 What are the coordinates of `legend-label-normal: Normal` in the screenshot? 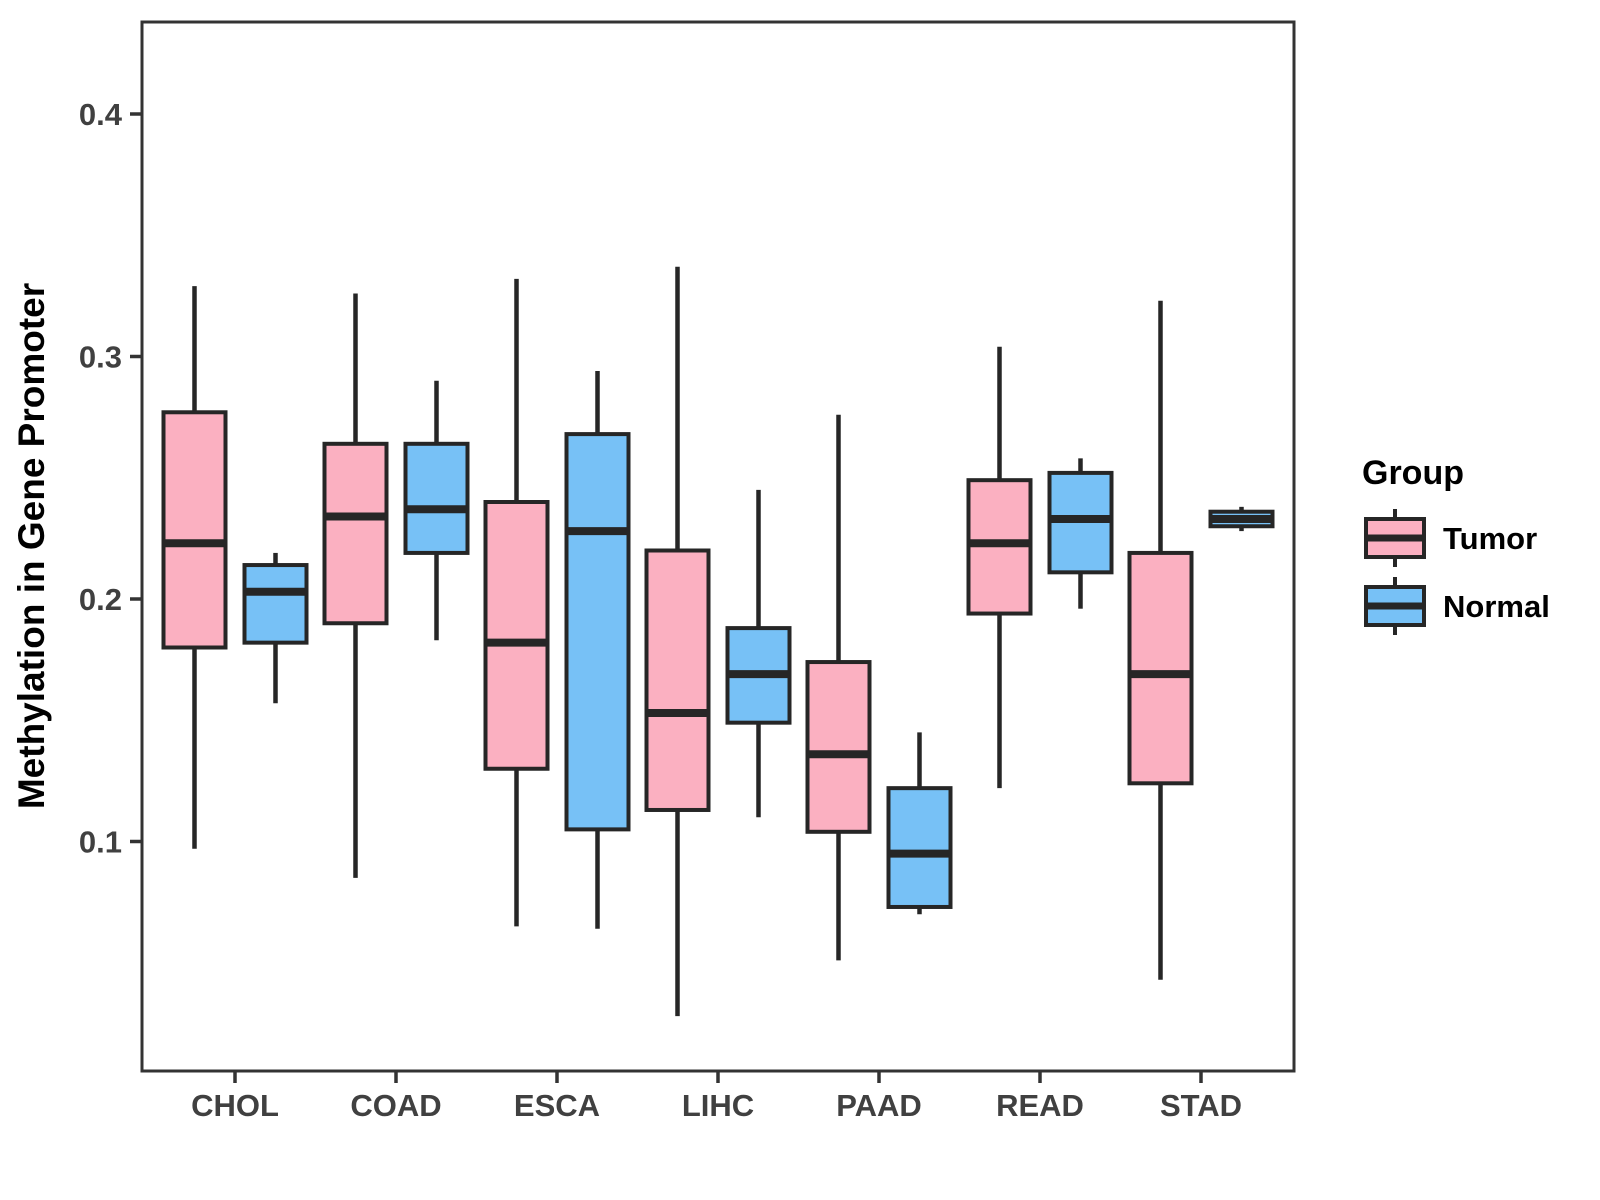 It's located at (1496, 606).